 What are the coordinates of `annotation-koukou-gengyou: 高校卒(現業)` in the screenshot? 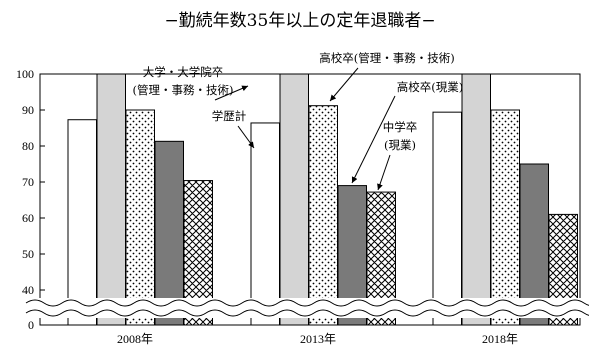 It's located at (430, 87).